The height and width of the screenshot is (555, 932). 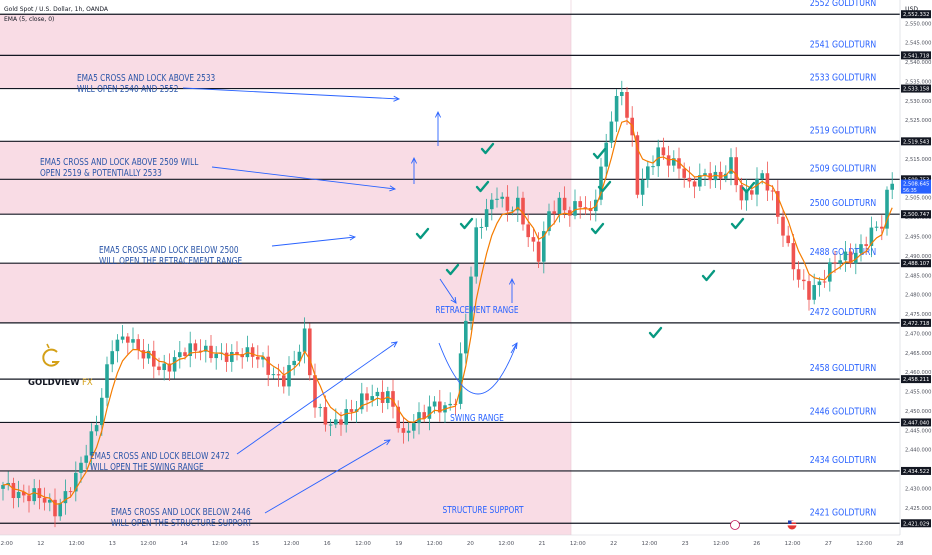 I want to click on x-tick-label-0: 12:00, so click(x=6, y=544).